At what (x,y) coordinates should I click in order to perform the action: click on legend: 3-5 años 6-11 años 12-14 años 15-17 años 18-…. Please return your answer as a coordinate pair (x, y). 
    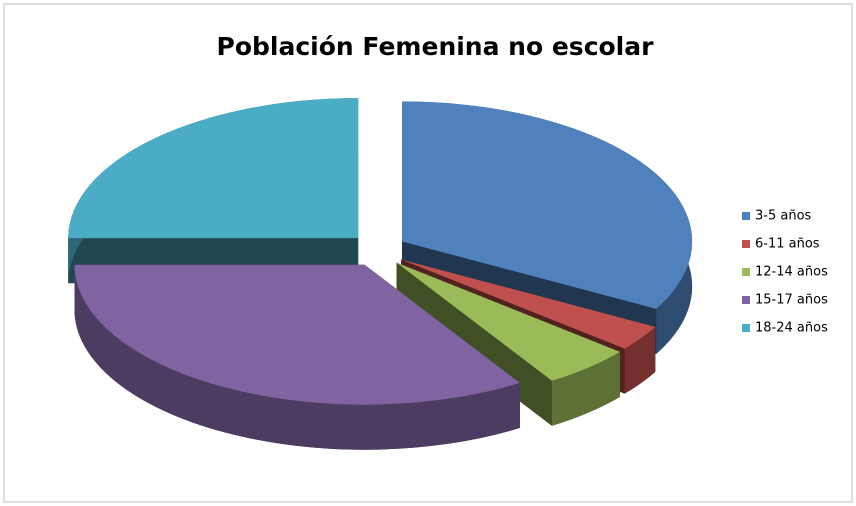
    Looking at the image, I should click on (785, 272).